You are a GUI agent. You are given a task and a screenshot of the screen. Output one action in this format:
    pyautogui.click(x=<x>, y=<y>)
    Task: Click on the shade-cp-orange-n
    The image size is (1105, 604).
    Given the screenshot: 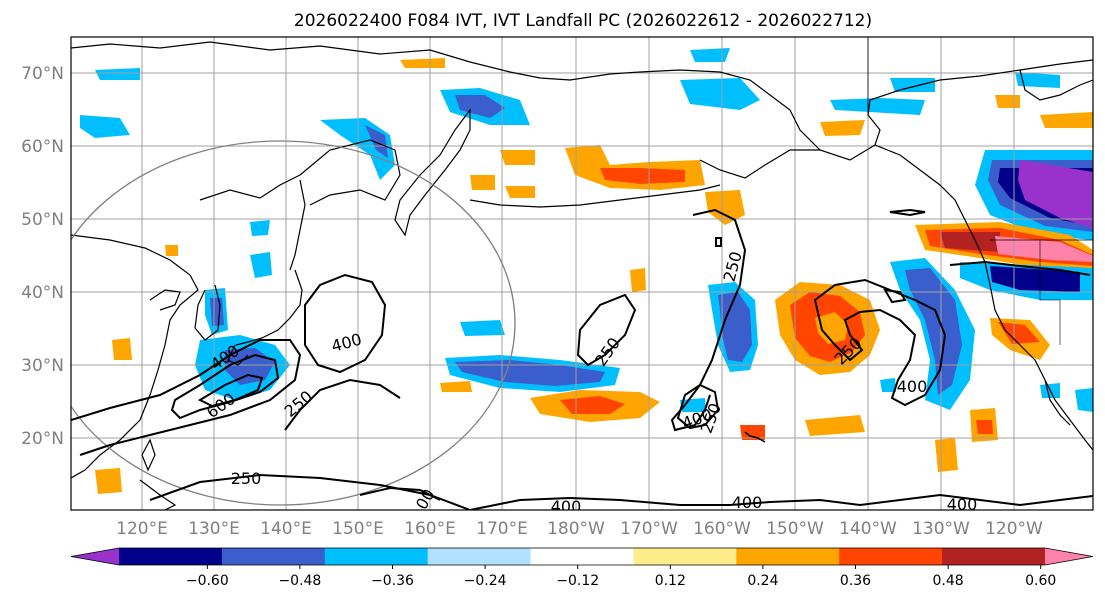 What is the action you would take?
    pyautogui.click(x=725, y=207)
    